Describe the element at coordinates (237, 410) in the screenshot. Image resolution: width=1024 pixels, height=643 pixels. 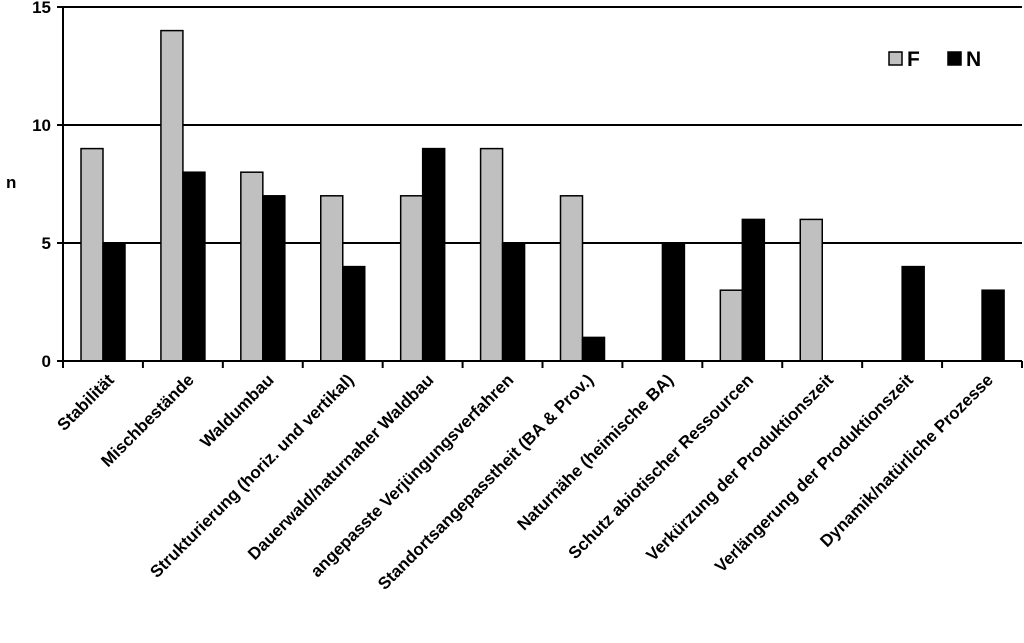
I see `x-tick-label-2: Waldumbau` at that location.